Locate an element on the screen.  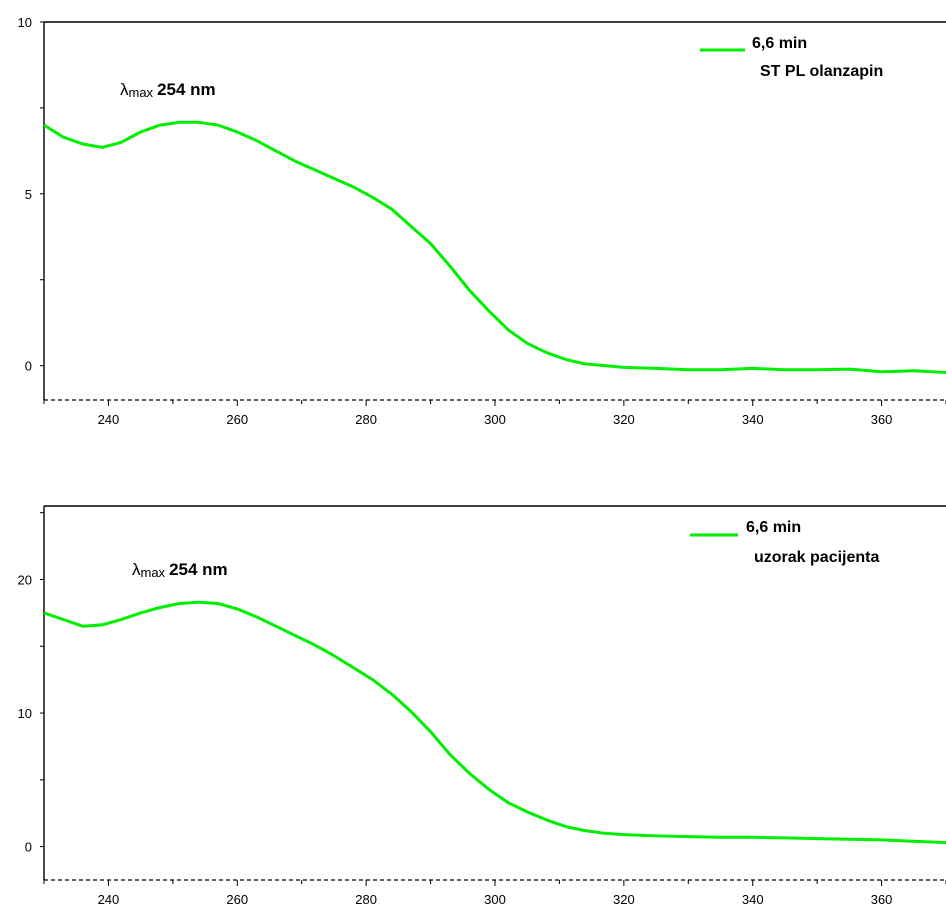
y-tick-label: 5 is located at coordinates (28, 194).